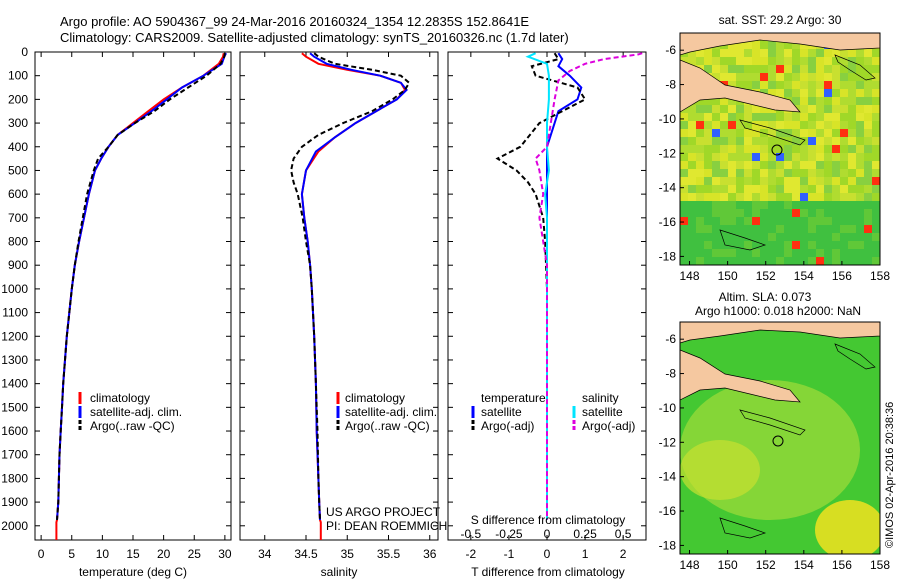 This screenshot has width=900, height=580. What do you see at coordinates (339, 572) in the screenshot?
I see `salinity-xlabel: salinity` at bounding box center [339, 572].